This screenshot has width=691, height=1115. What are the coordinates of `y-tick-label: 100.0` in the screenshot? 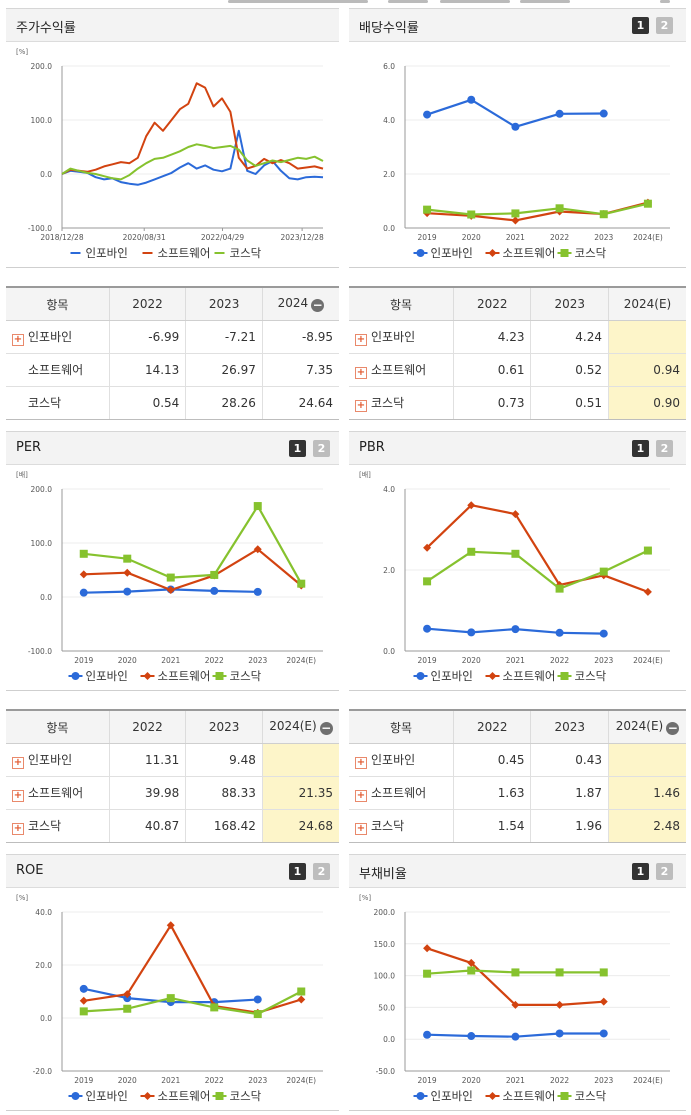 It's located at (42, 543).